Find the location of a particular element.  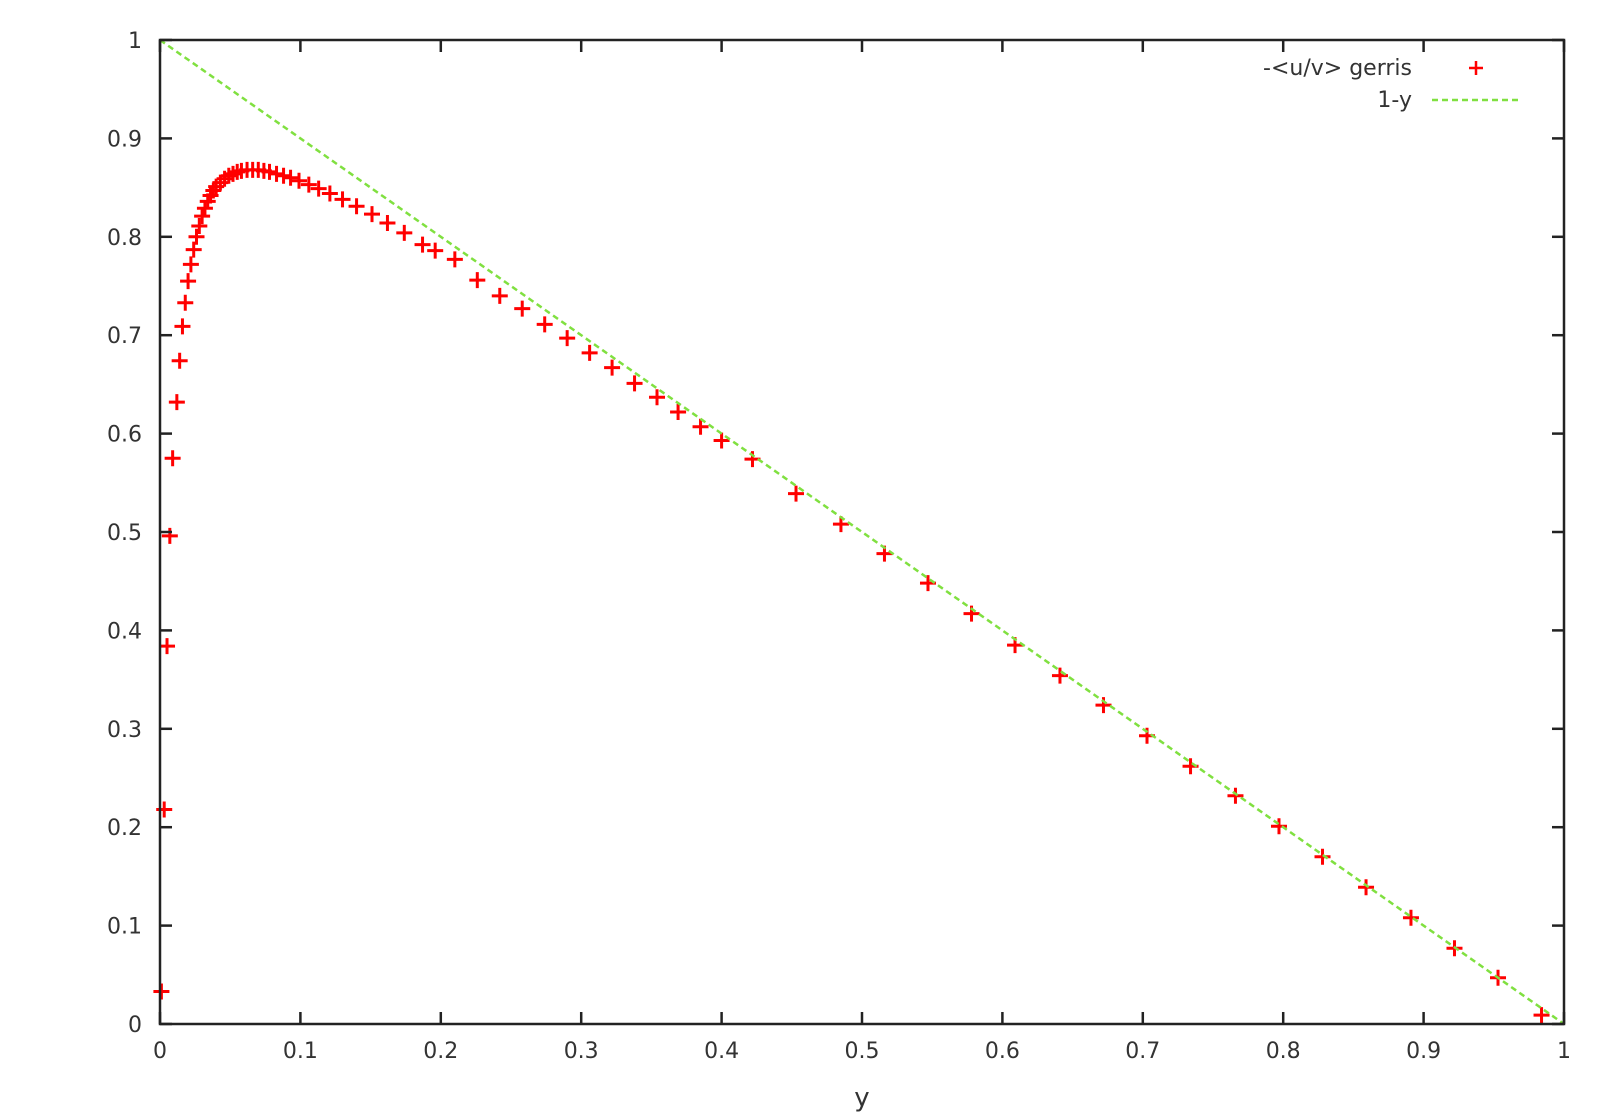

y-tick-label-4: 0.4 is located at coordinates (124, 631).